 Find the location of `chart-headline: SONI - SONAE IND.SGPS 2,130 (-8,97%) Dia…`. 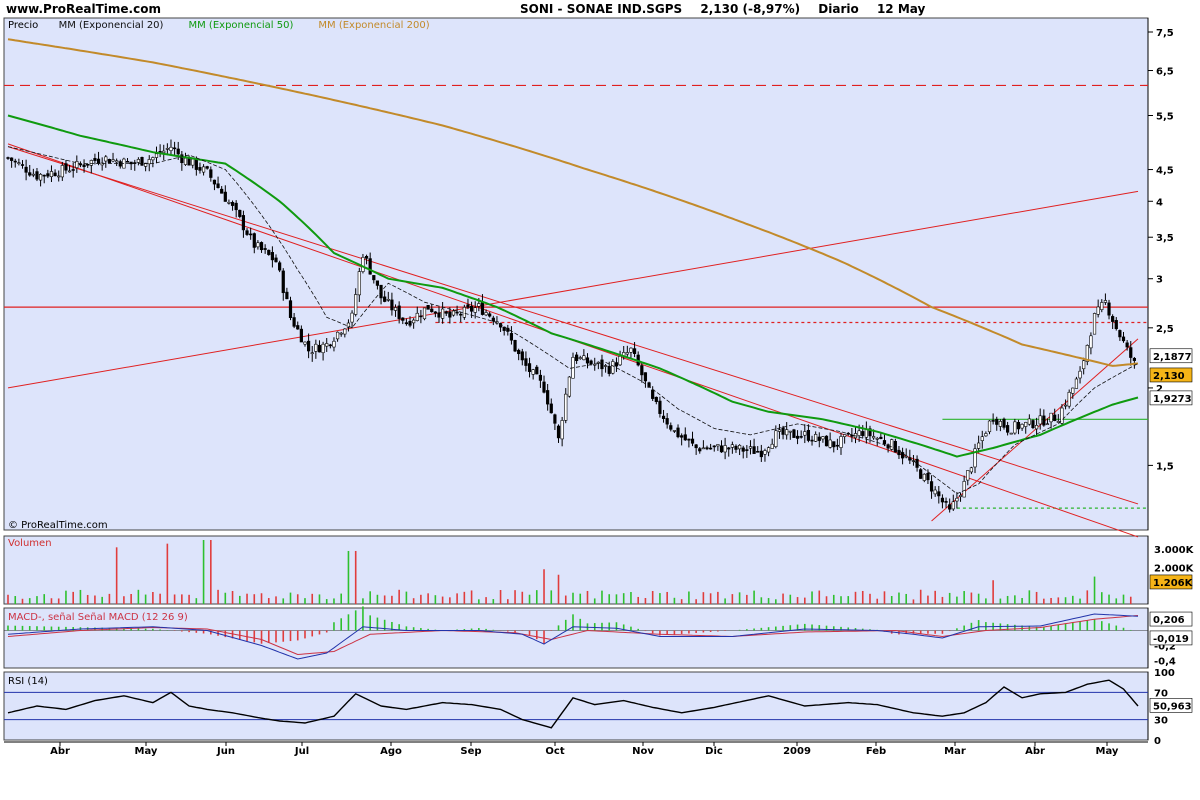

chart-headline: SONI - SONAE IND.SGPS 2,130 (-8,97%) Dia… is located at coordinates (729, 9).